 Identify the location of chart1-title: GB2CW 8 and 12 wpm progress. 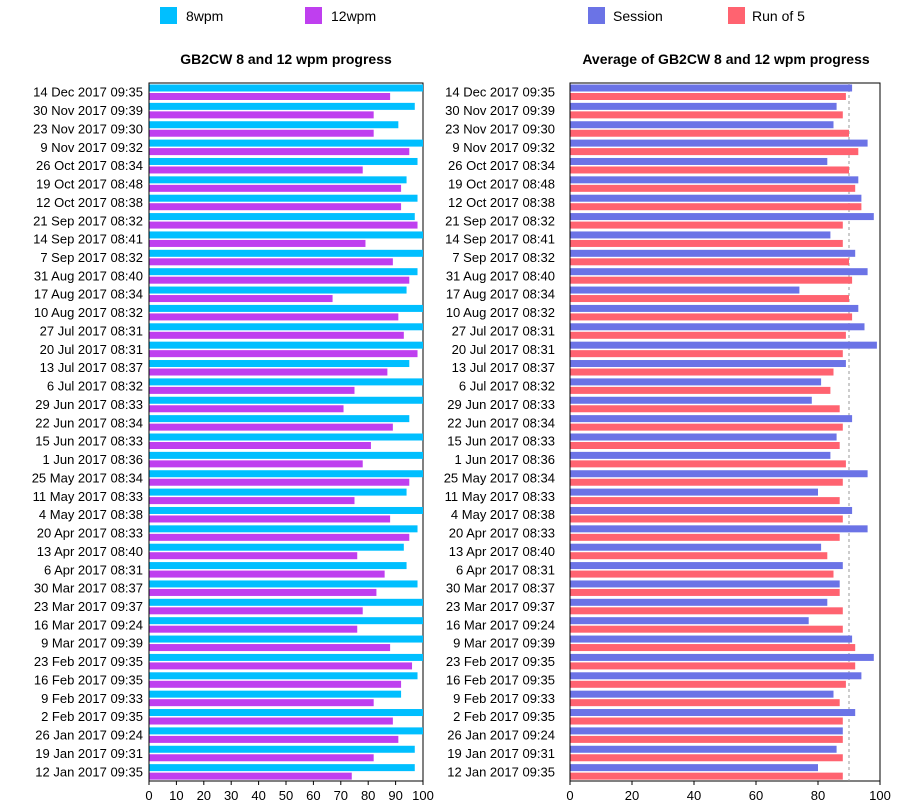
(286, 59).